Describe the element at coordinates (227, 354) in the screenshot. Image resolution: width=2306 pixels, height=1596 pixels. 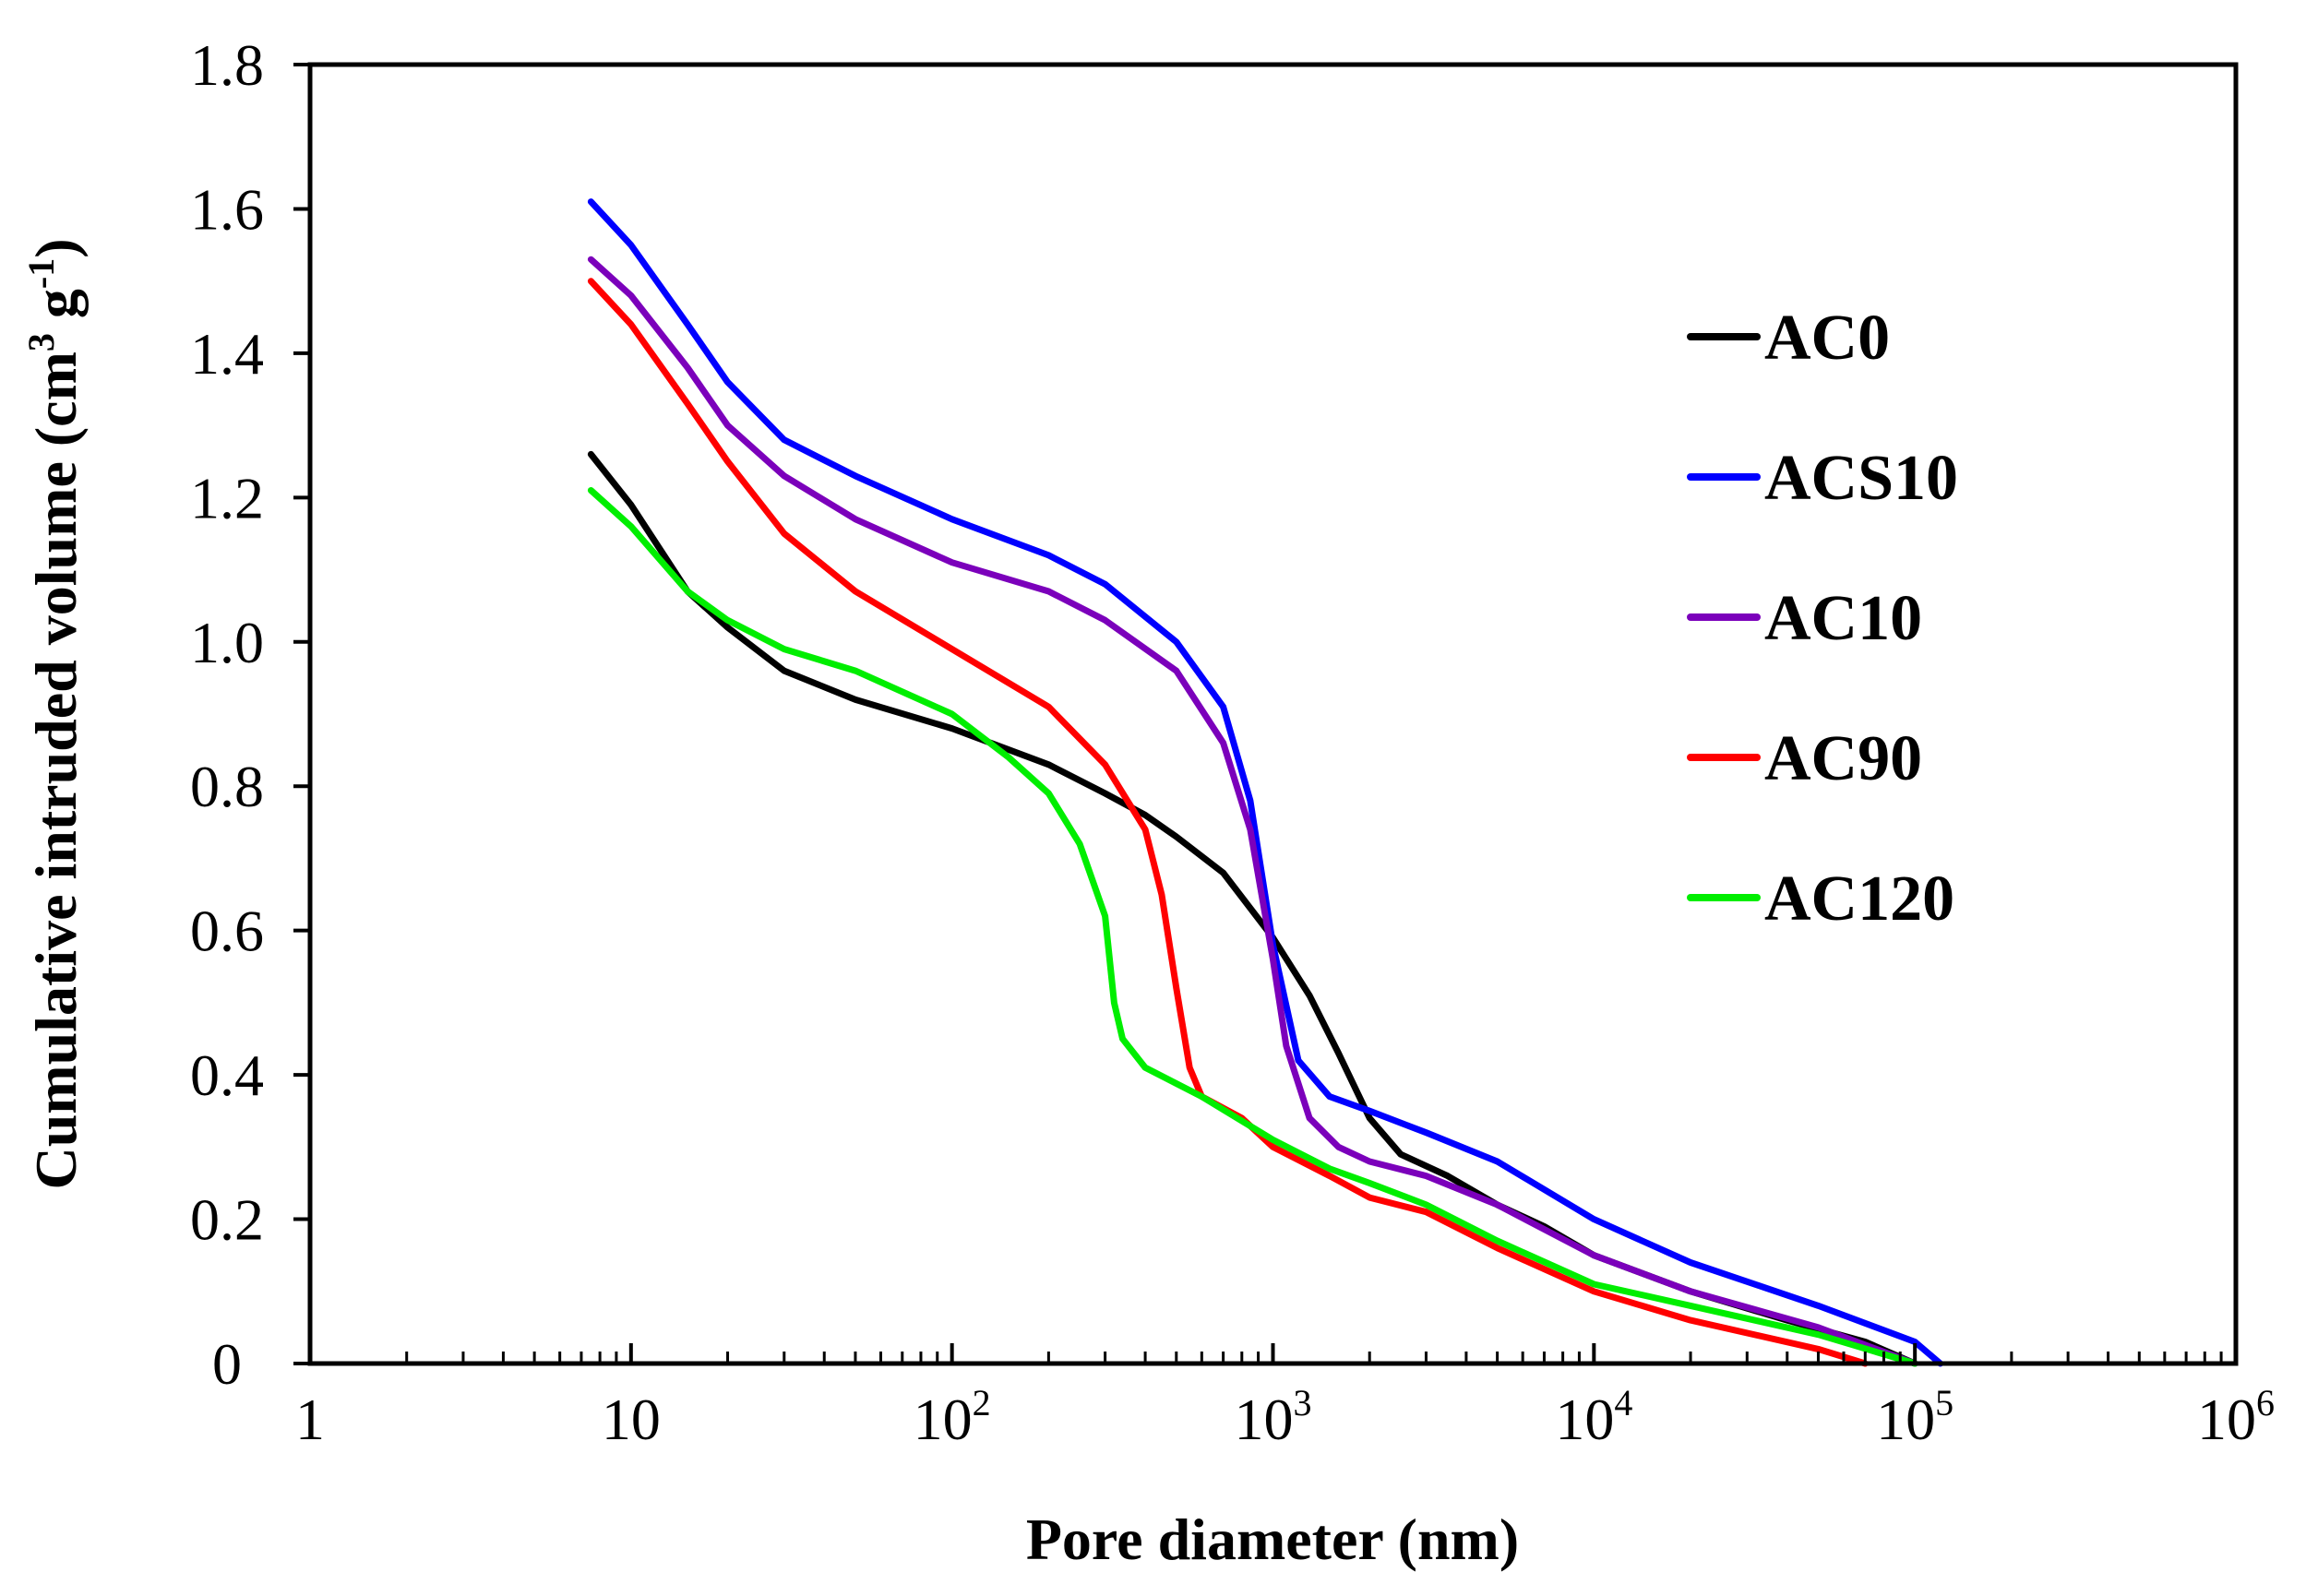
I see `y-tick-label: 1.4` at that location.